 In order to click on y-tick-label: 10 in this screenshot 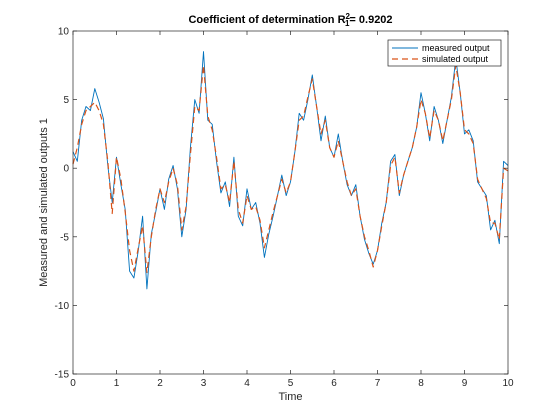, I will do `click(64, 32)`.